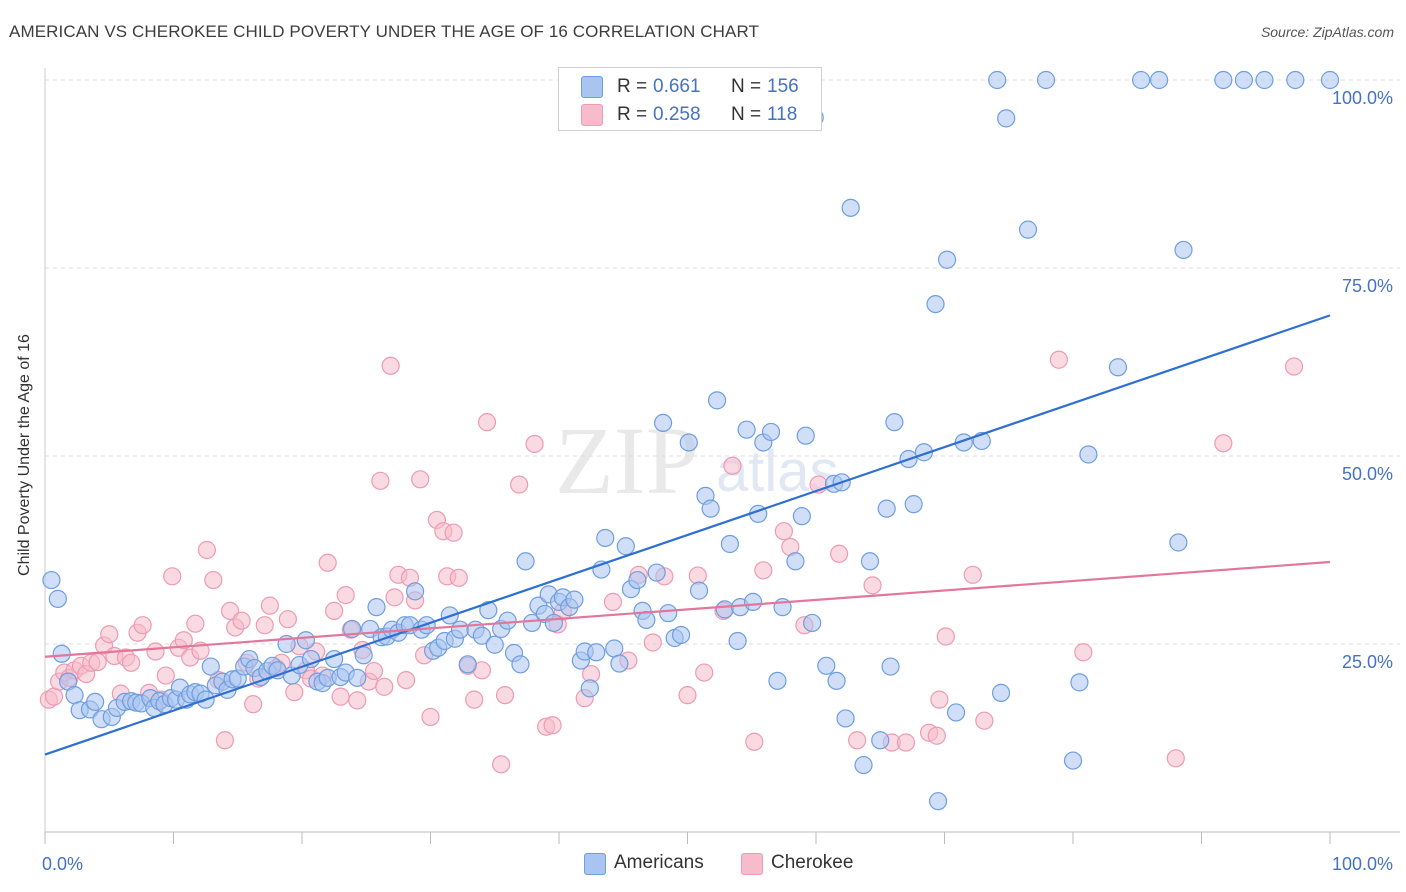  What do you see at coordinates (1367, 286) in the screenshot?
I see `y-tick-label: 75.0%` at bounding box center [1367, 286].